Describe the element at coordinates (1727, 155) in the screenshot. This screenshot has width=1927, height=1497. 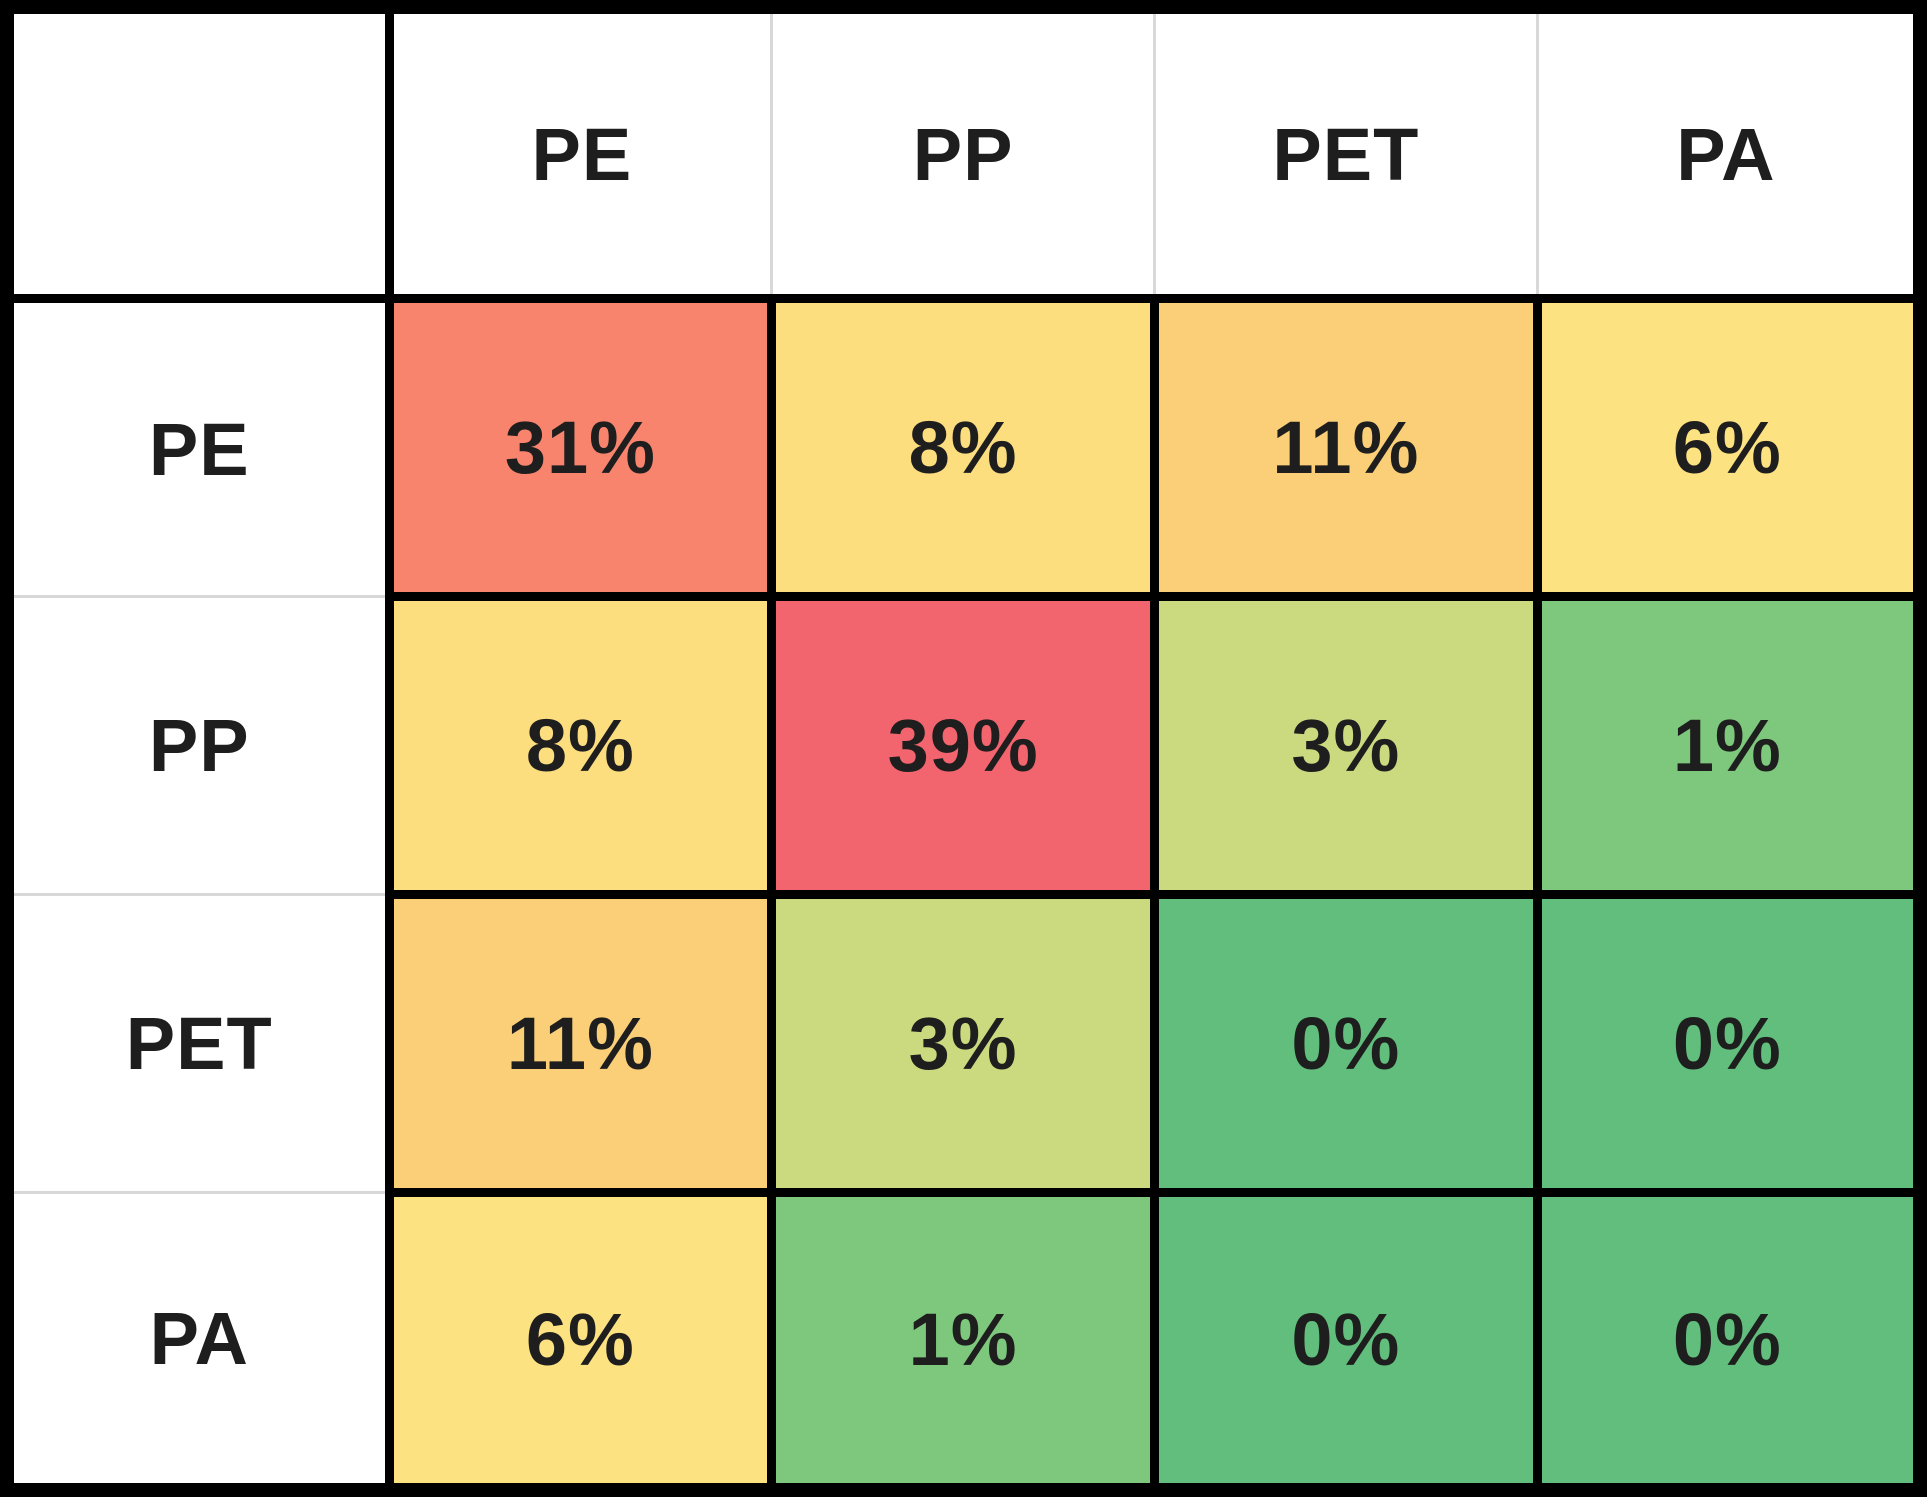
I see `column-header-pa: PA` at that location.